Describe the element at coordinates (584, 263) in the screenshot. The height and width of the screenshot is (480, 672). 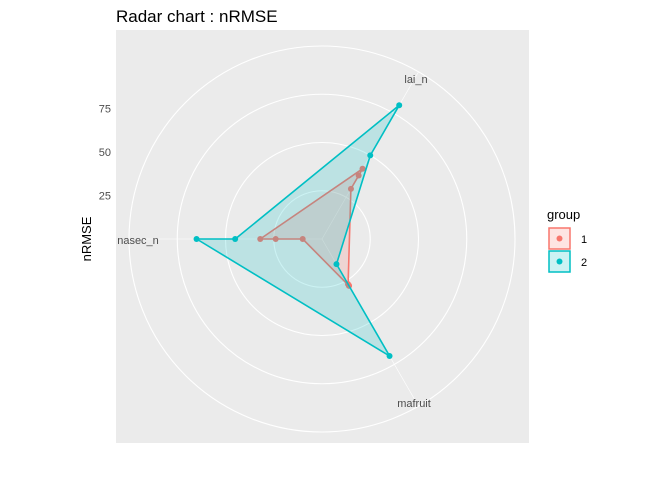
I see `legend-label-2: 2` at that location.